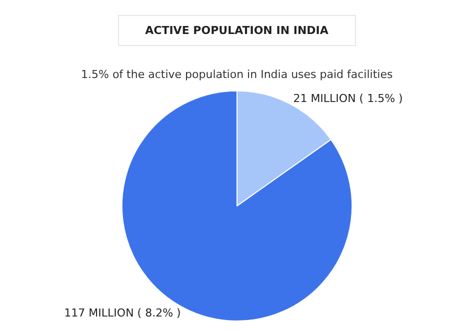 This screenshot has height=331, width=474. I want to click on data-label: 117 MILLION ( 8.2% ), so click(122, 313).